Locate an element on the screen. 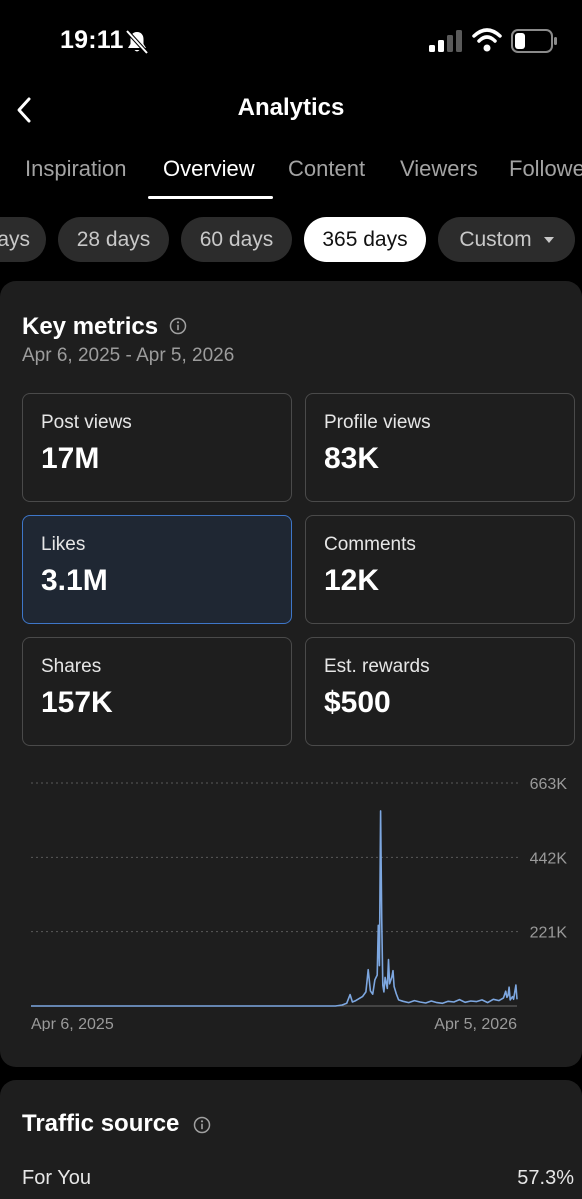 The image size is (582, 1199). metric-label: Shares is located at coordinates (71, 666).